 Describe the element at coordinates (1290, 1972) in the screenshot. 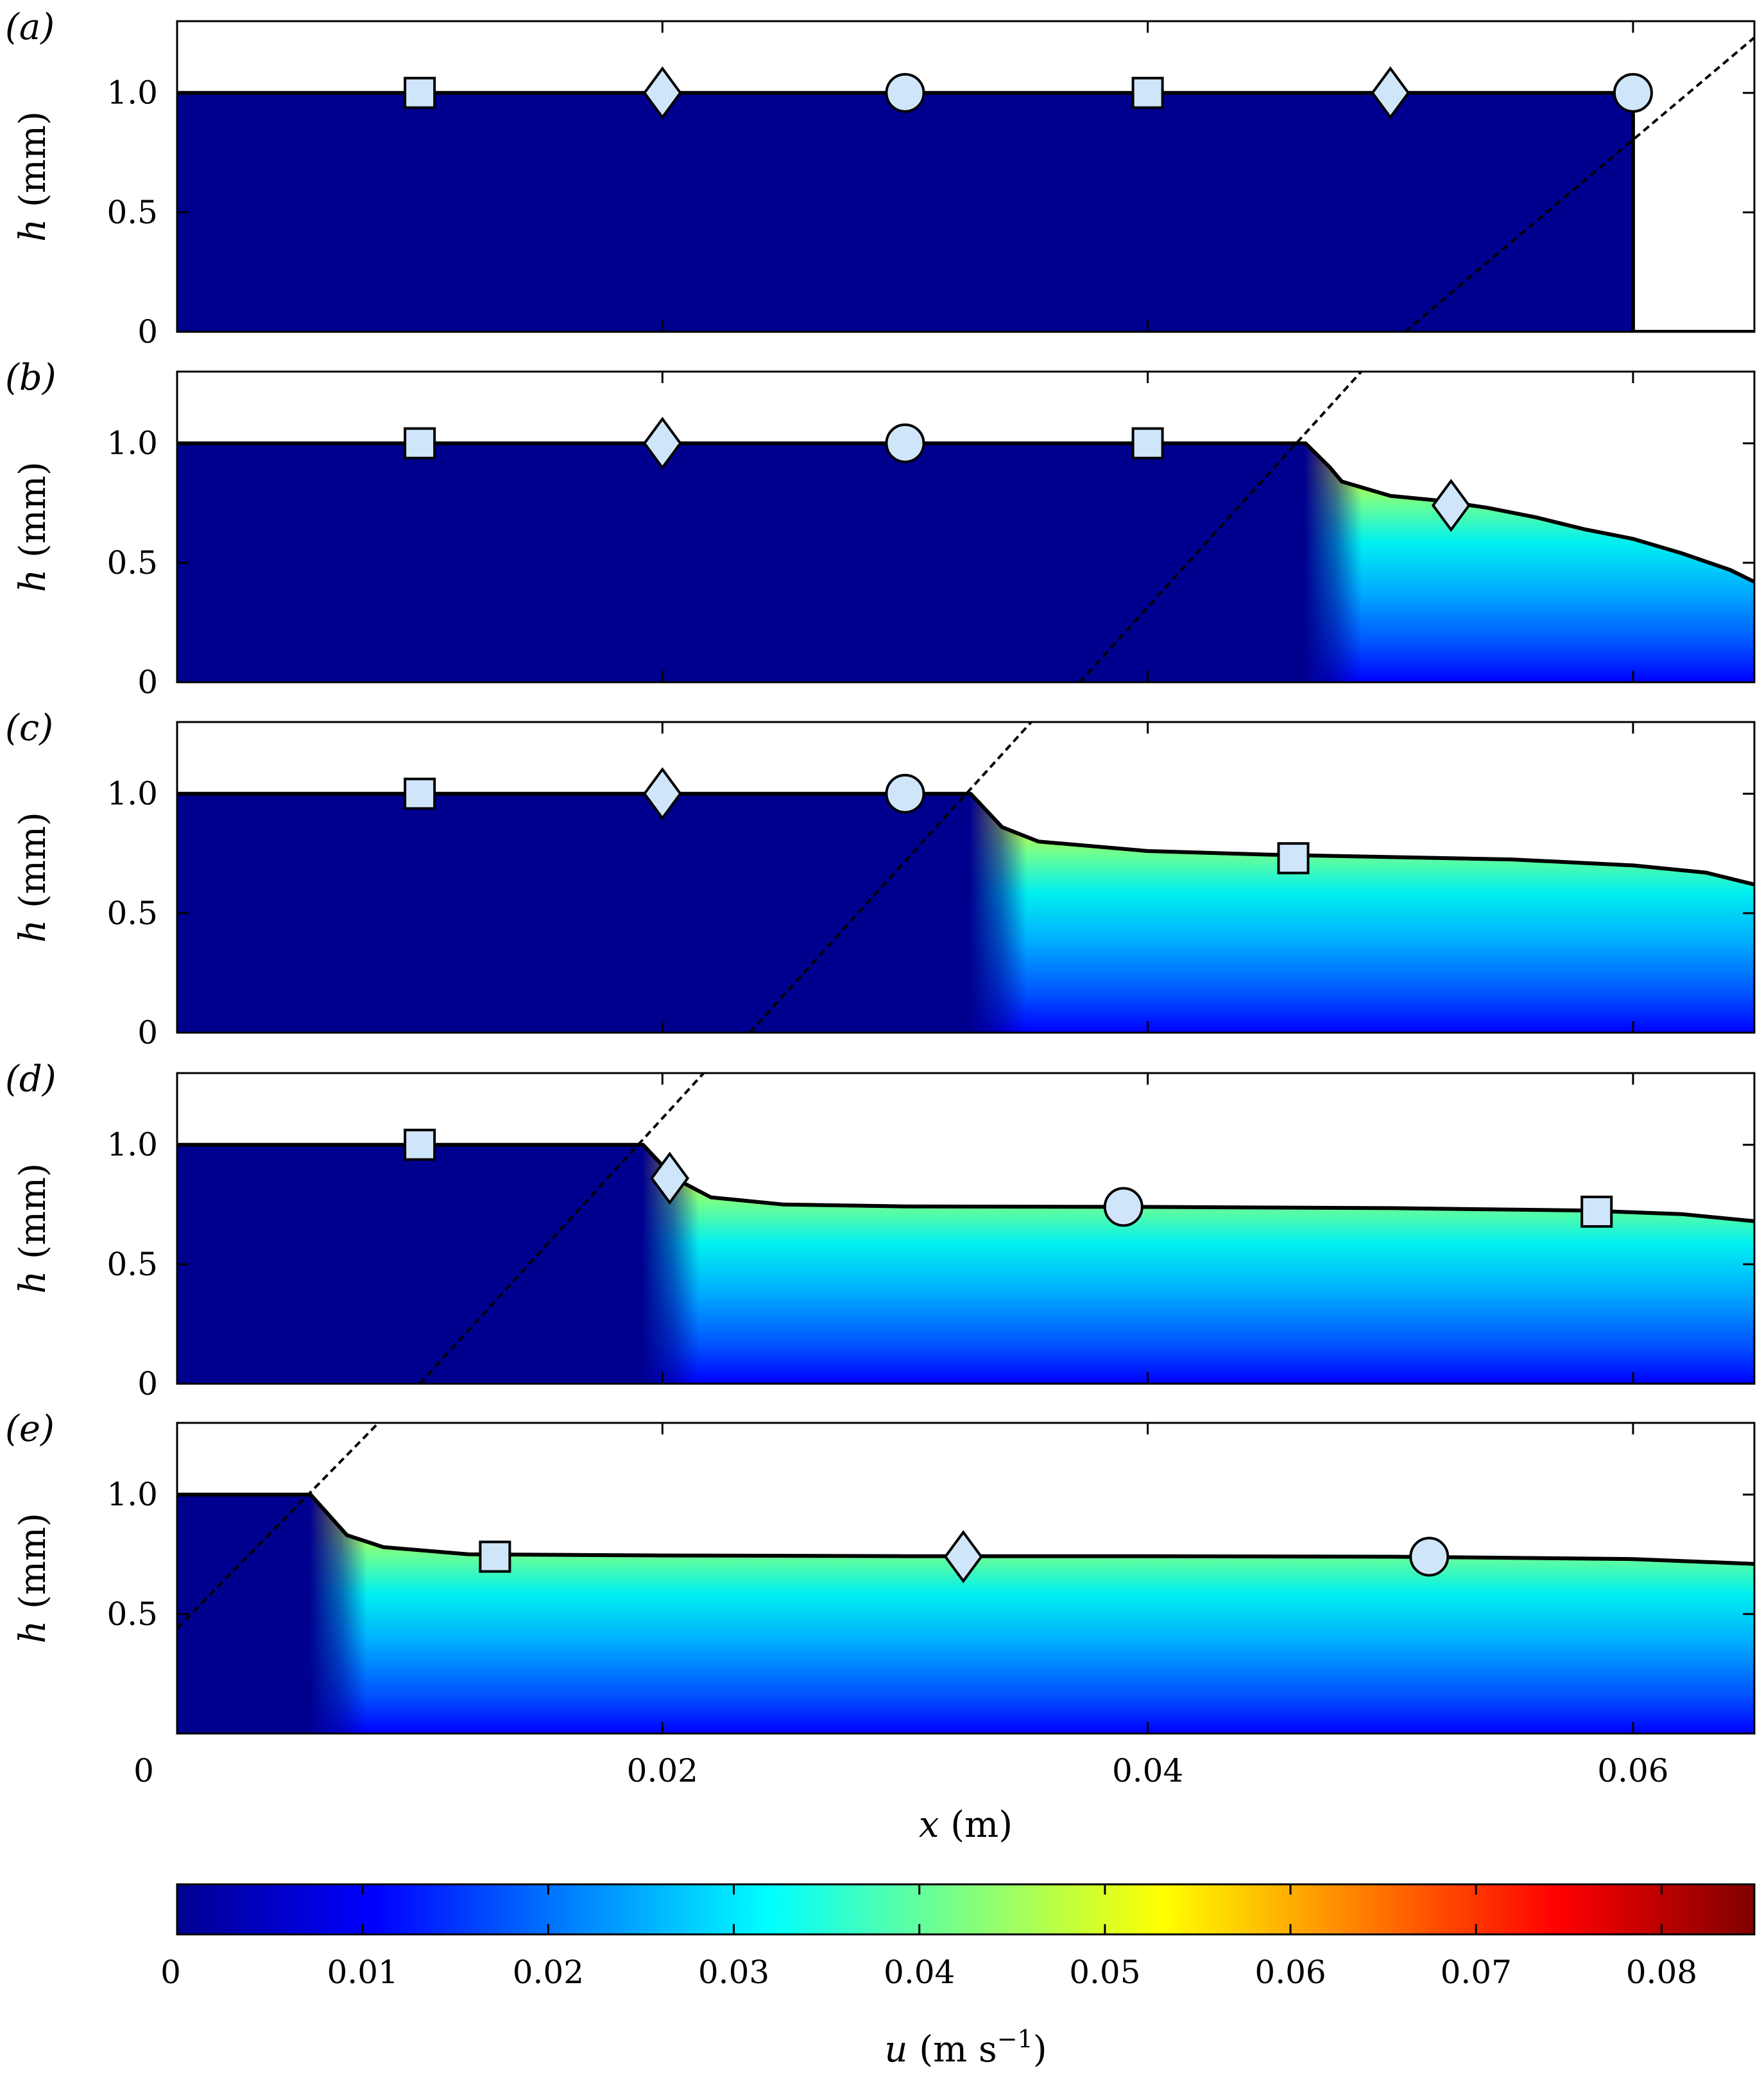

I see `colorbar-tick-label: 0.06` at that location.